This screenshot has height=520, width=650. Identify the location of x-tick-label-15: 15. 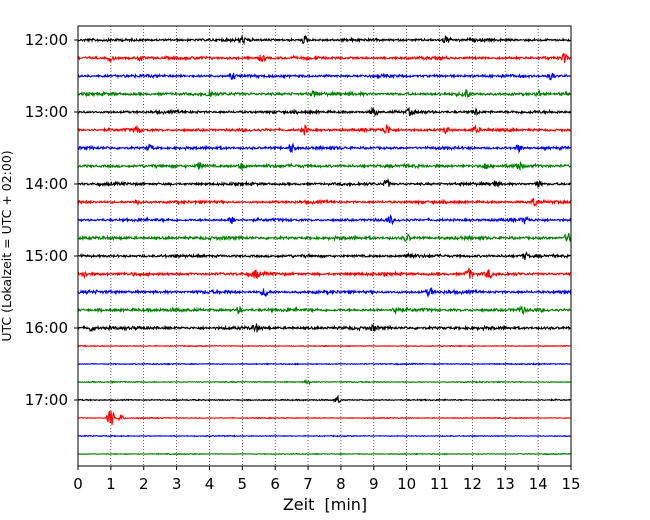
(570, 484).